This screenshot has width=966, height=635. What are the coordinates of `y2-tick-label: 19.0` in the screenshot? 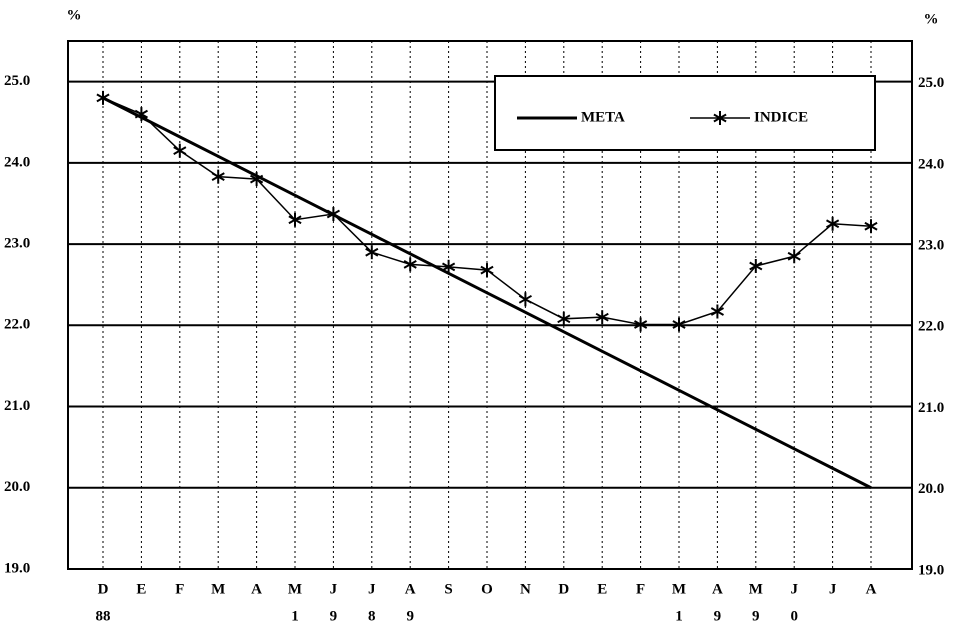 It's located at (931, 570).